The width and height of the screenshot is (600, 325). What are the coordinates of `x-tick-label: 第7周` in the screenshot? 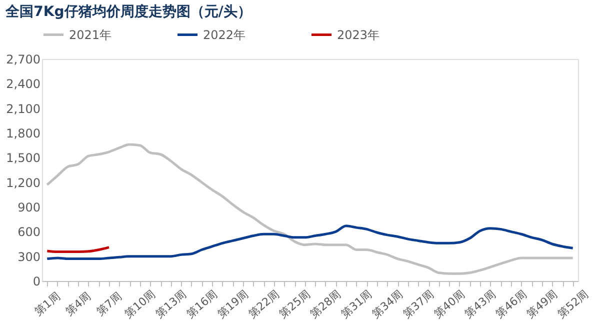 It's located at (109, 304).